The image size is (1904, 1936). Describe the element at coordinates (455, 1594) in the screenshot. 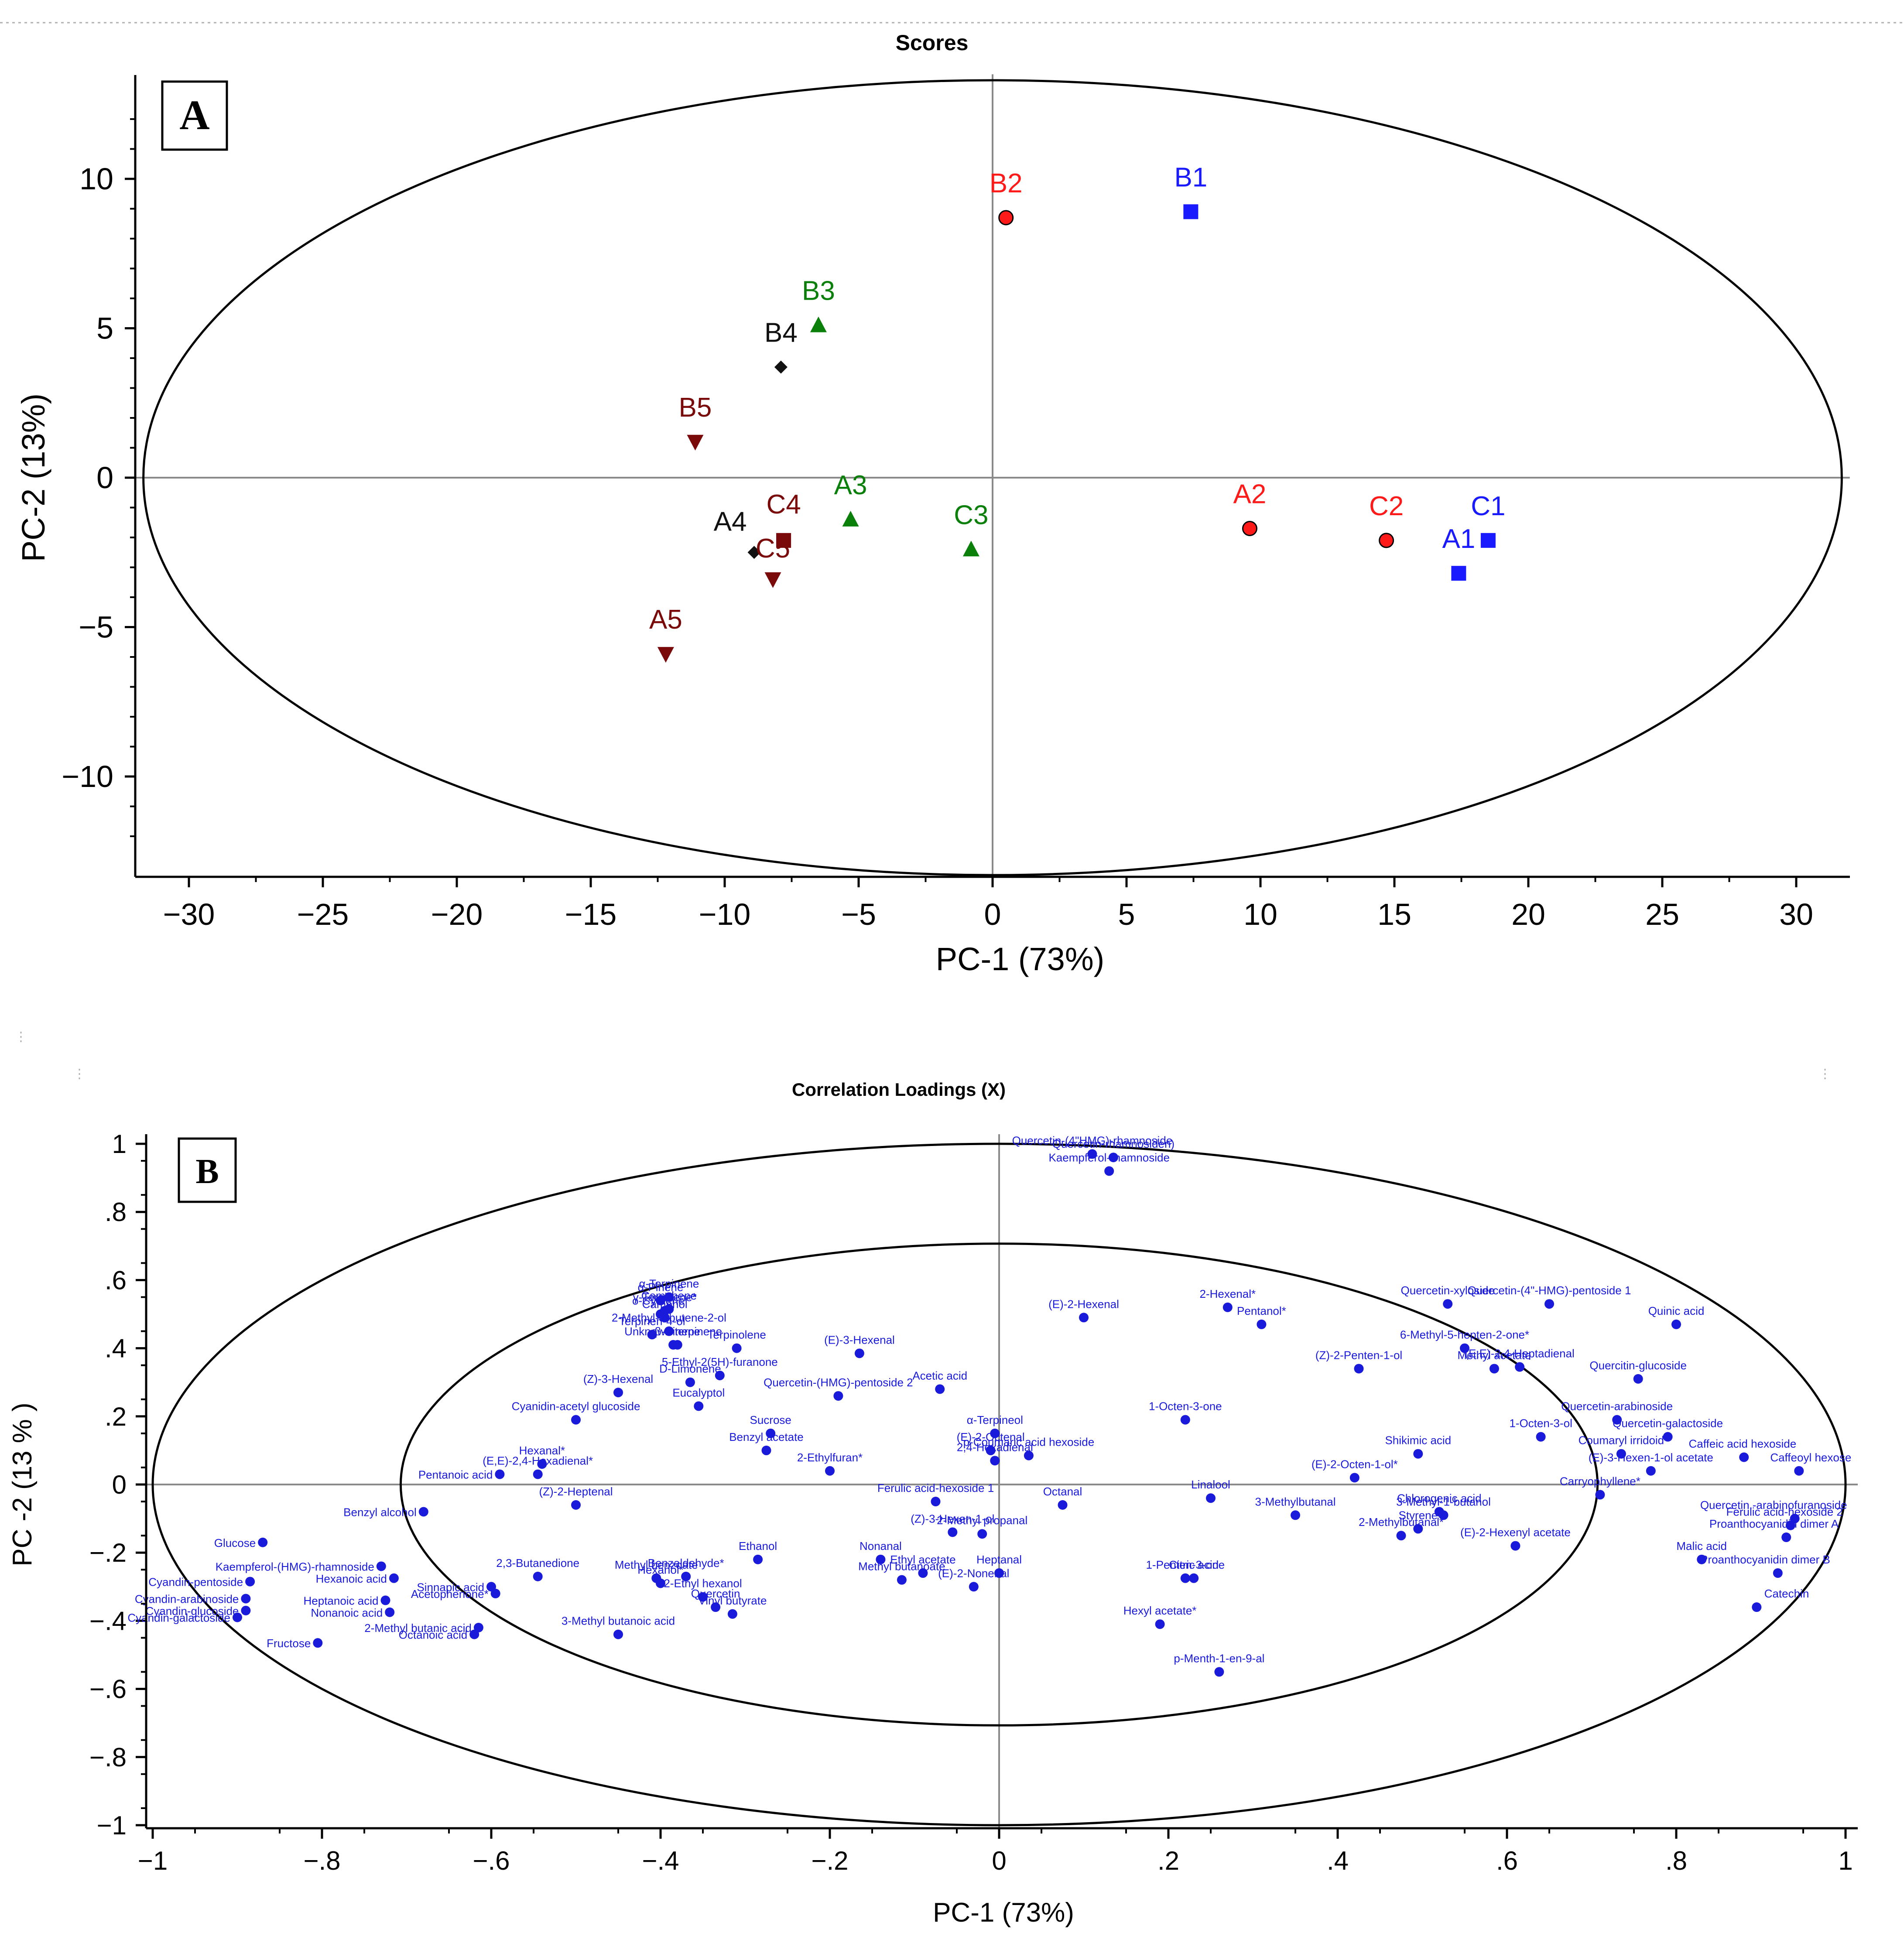

I see `loading-point: Acetophenone*` at that location.